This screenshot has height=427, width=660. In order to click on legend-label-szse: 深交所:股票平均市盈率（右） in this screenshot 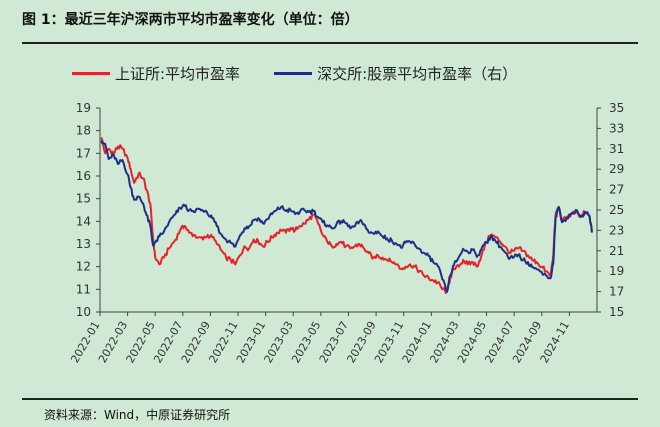, I will do `click(417, 74)`.